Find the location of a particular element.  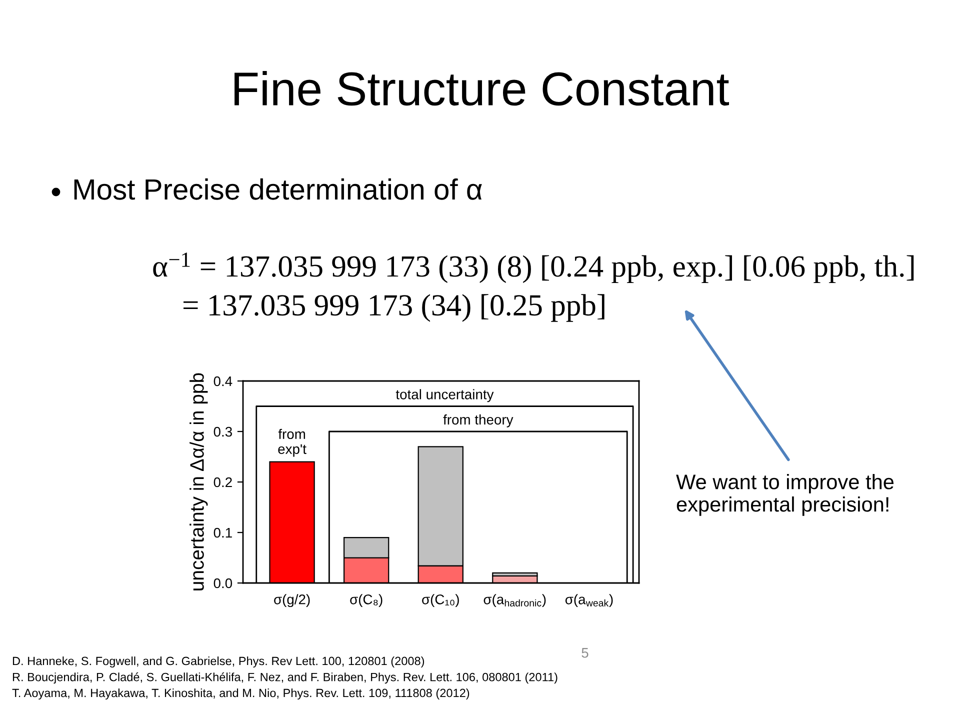

text: R. Boucjendira, P. Cladé, S. Guellati-Khélifa, F. Nez, and F. Biraben, Phys. Rev. Lett. 106, 080801 (2011) is located at coordinates (285, 678).